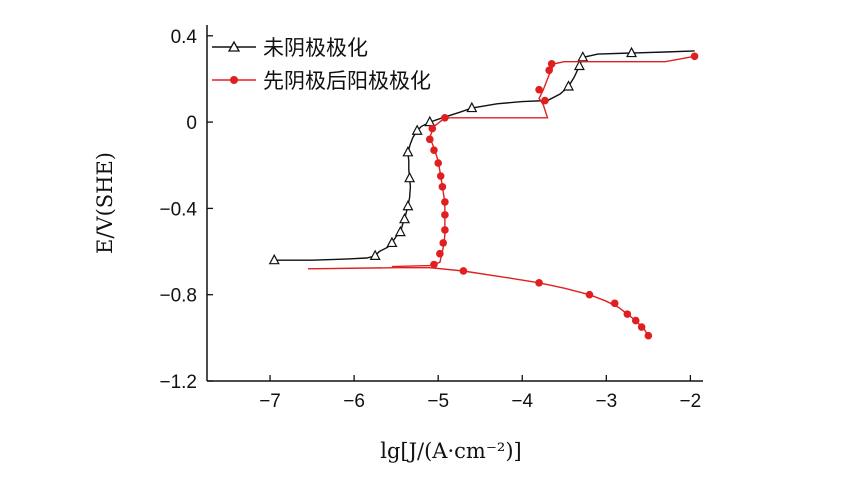 This screenshot has width=853, height=501. I want to click on x-tick-label: −4, so click(522, 401).